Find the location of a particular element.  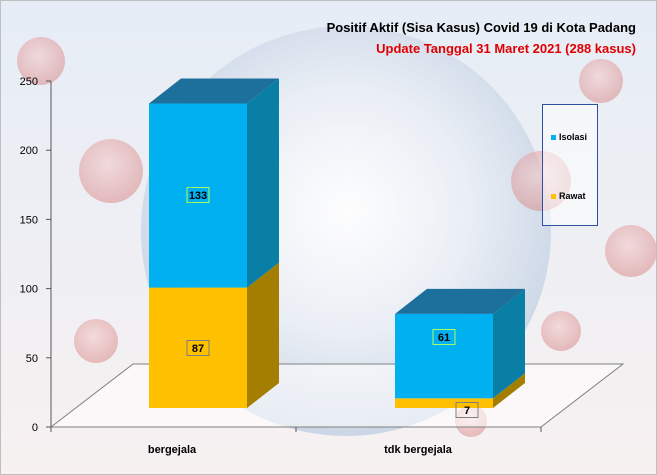

legend-swatch-isolasi is located at coordinates (553, 137).